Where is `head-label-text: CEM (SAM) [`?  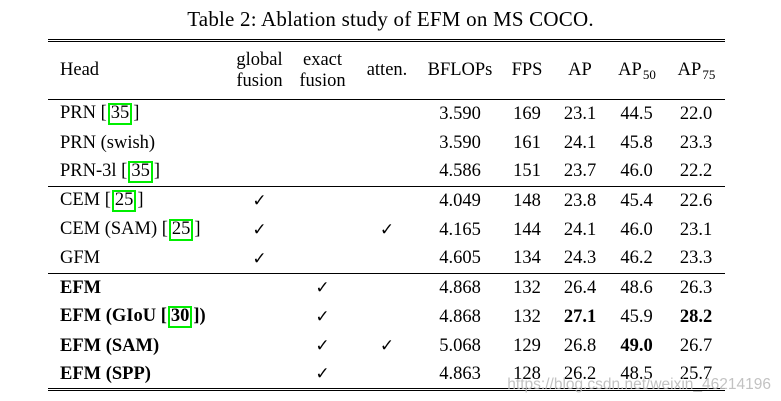 head-label-text: CEM (SAM) [ is located at coordinates (114, 229).